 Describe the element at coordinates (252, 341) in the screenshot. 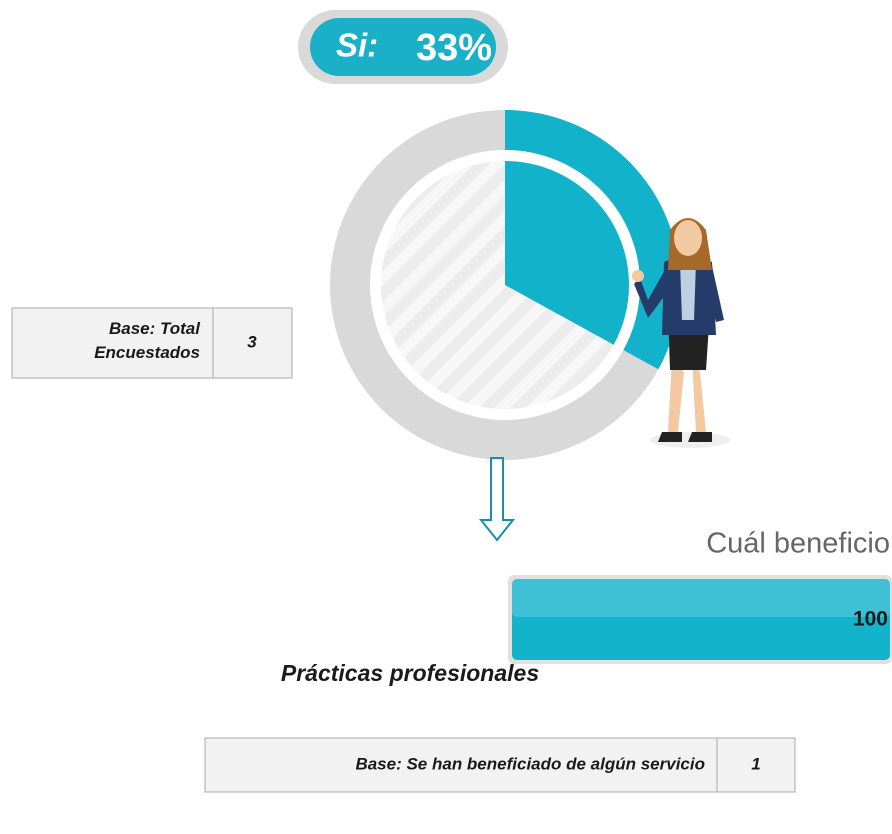

I see `base-value: 3` at that location.